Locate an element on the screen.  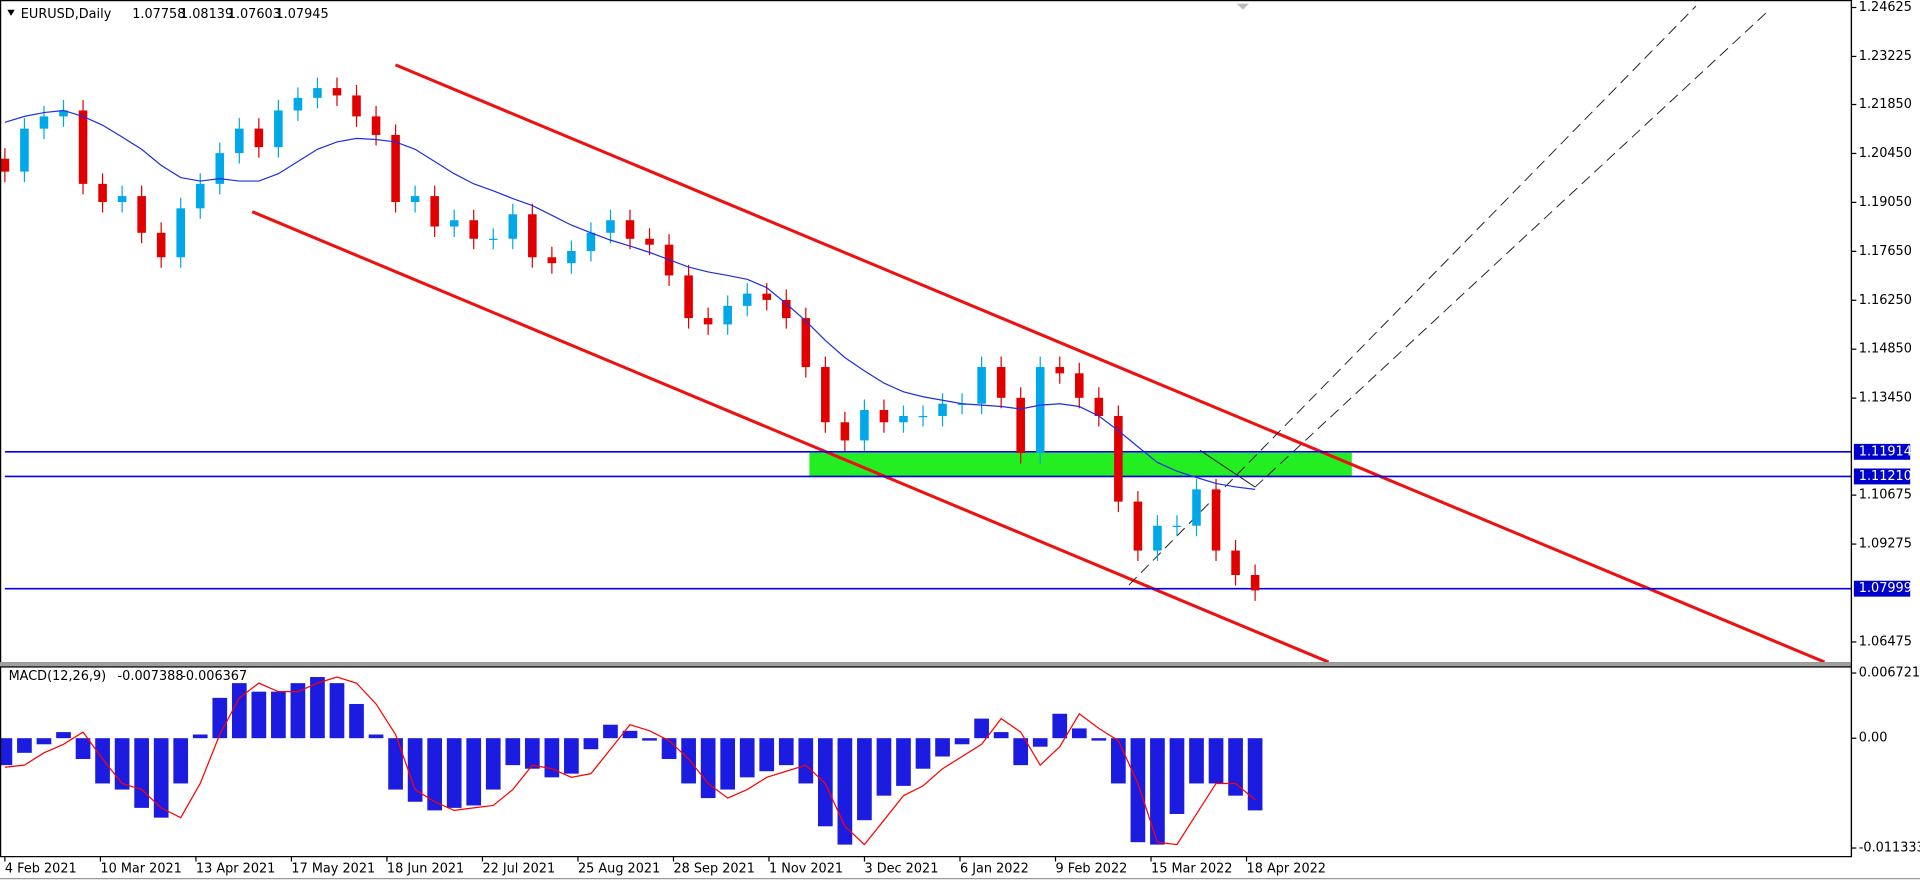
y-tick-label: 1.16250 is located at coordinates (1885, 300).